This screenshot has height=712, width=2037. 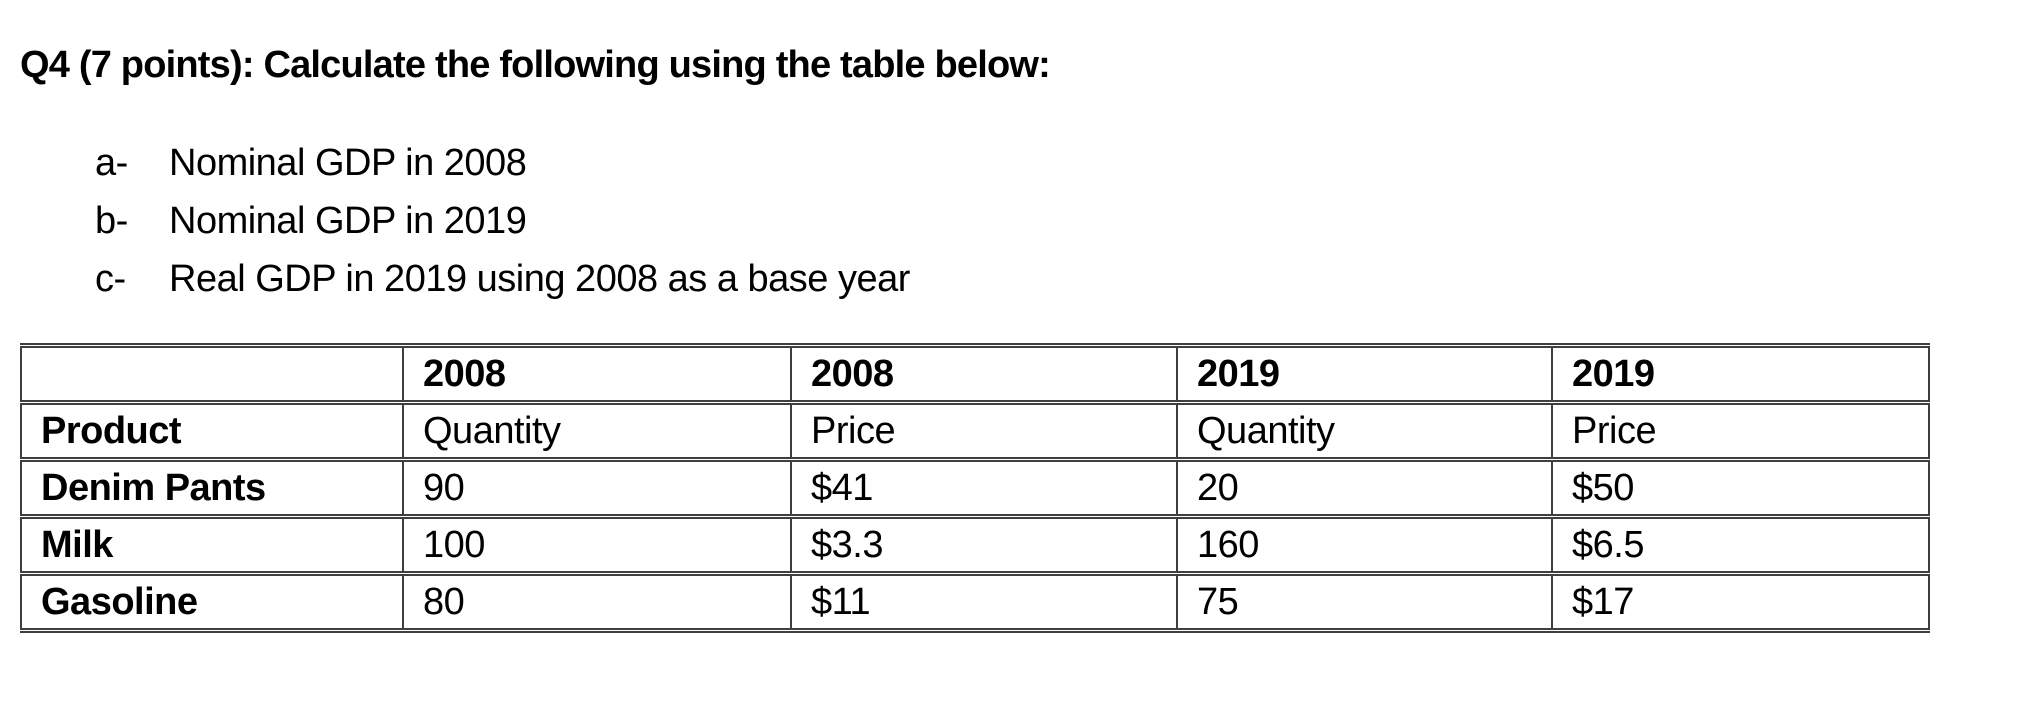 I want to click on table-row-years: 2008 2008 2019 2019, so click(x=975, y=373).